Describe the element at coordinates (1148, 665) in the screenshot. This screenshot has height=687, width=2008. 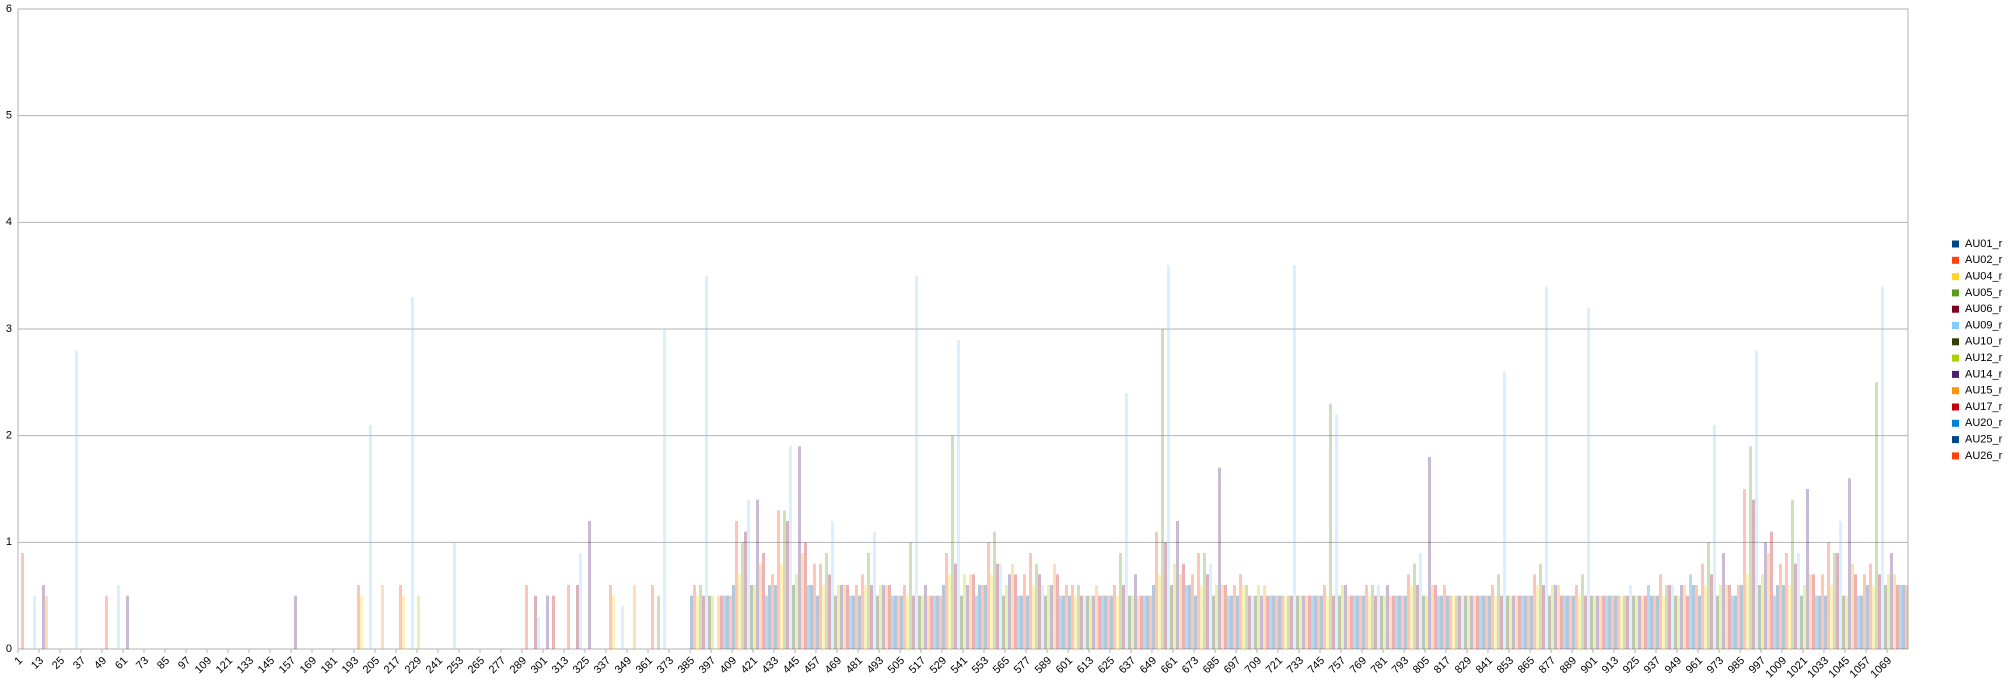
I see `x-tick-label: 649` at that location.